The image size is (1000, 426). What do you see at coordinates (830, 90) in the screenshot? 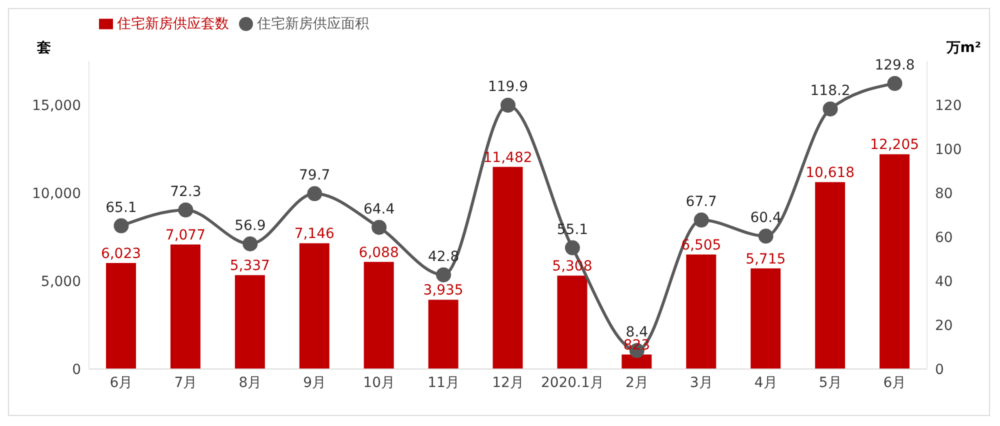
I see `data-label: 118.2` at bounding box center [830, 90].